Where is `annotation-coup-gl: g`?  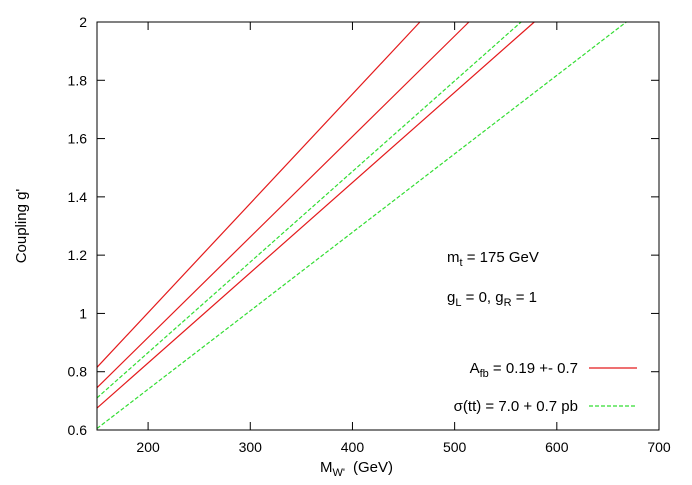 annotation-coup-gl: g is located at coordinates (451, 297).